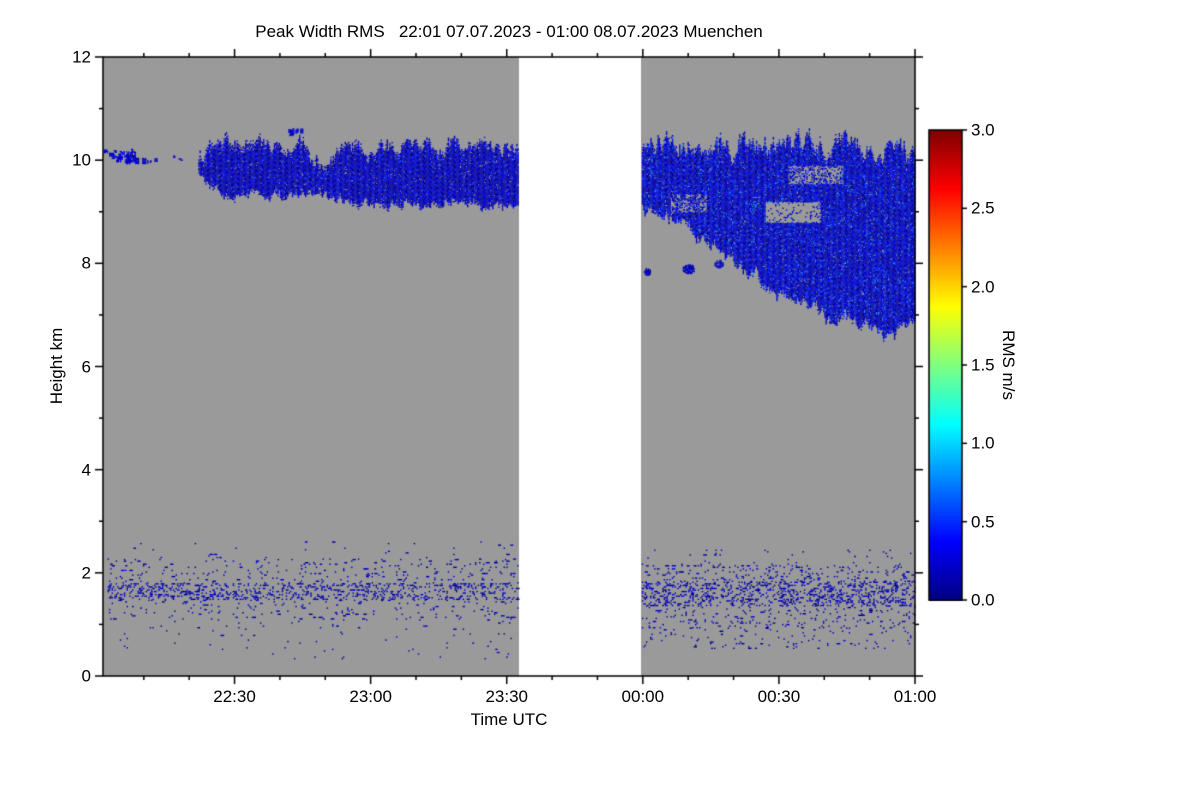 This screenshot has height=800, width=1200. What do you see at coordinates (81, 57) in the screenshot?
I see `y-tick-label: 12` at bounding box center [81, 57].